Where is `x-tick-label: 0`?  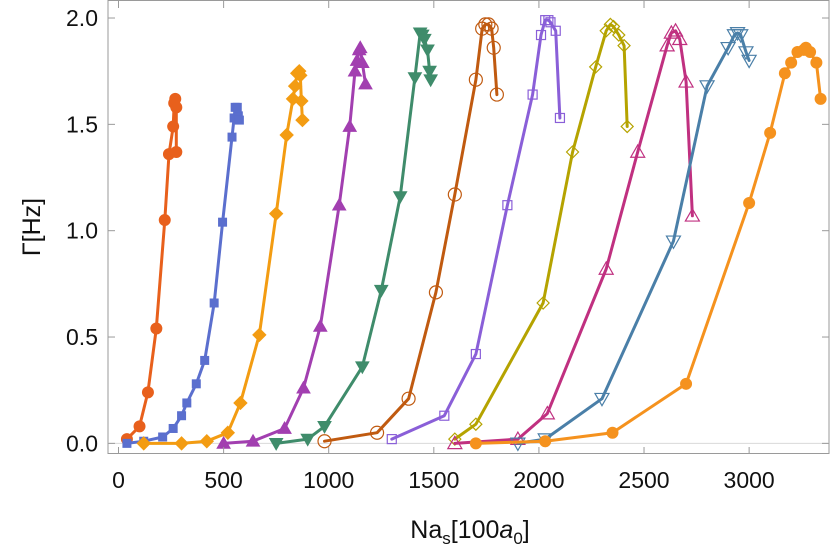 x-tick-label: 0 is located at coordinates (118, 480).